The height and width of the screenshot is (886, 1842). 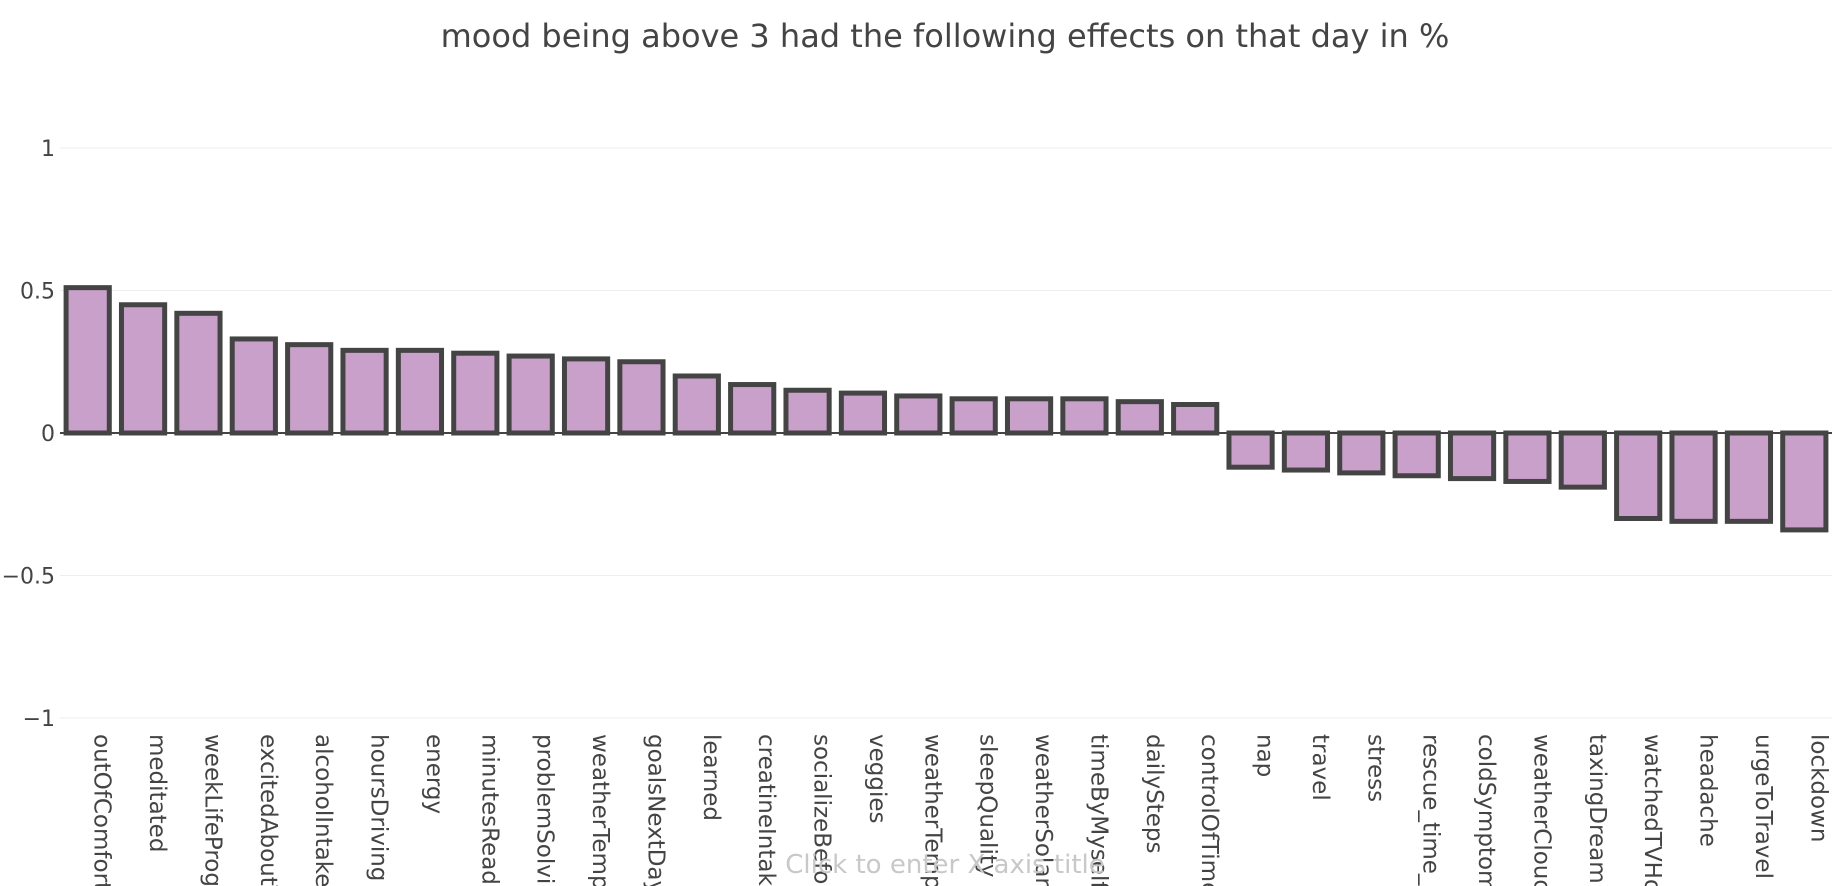 I want to click on y-axis-ticks: −1 −0.5 0 0.5 1, so click(x=28, y=434).